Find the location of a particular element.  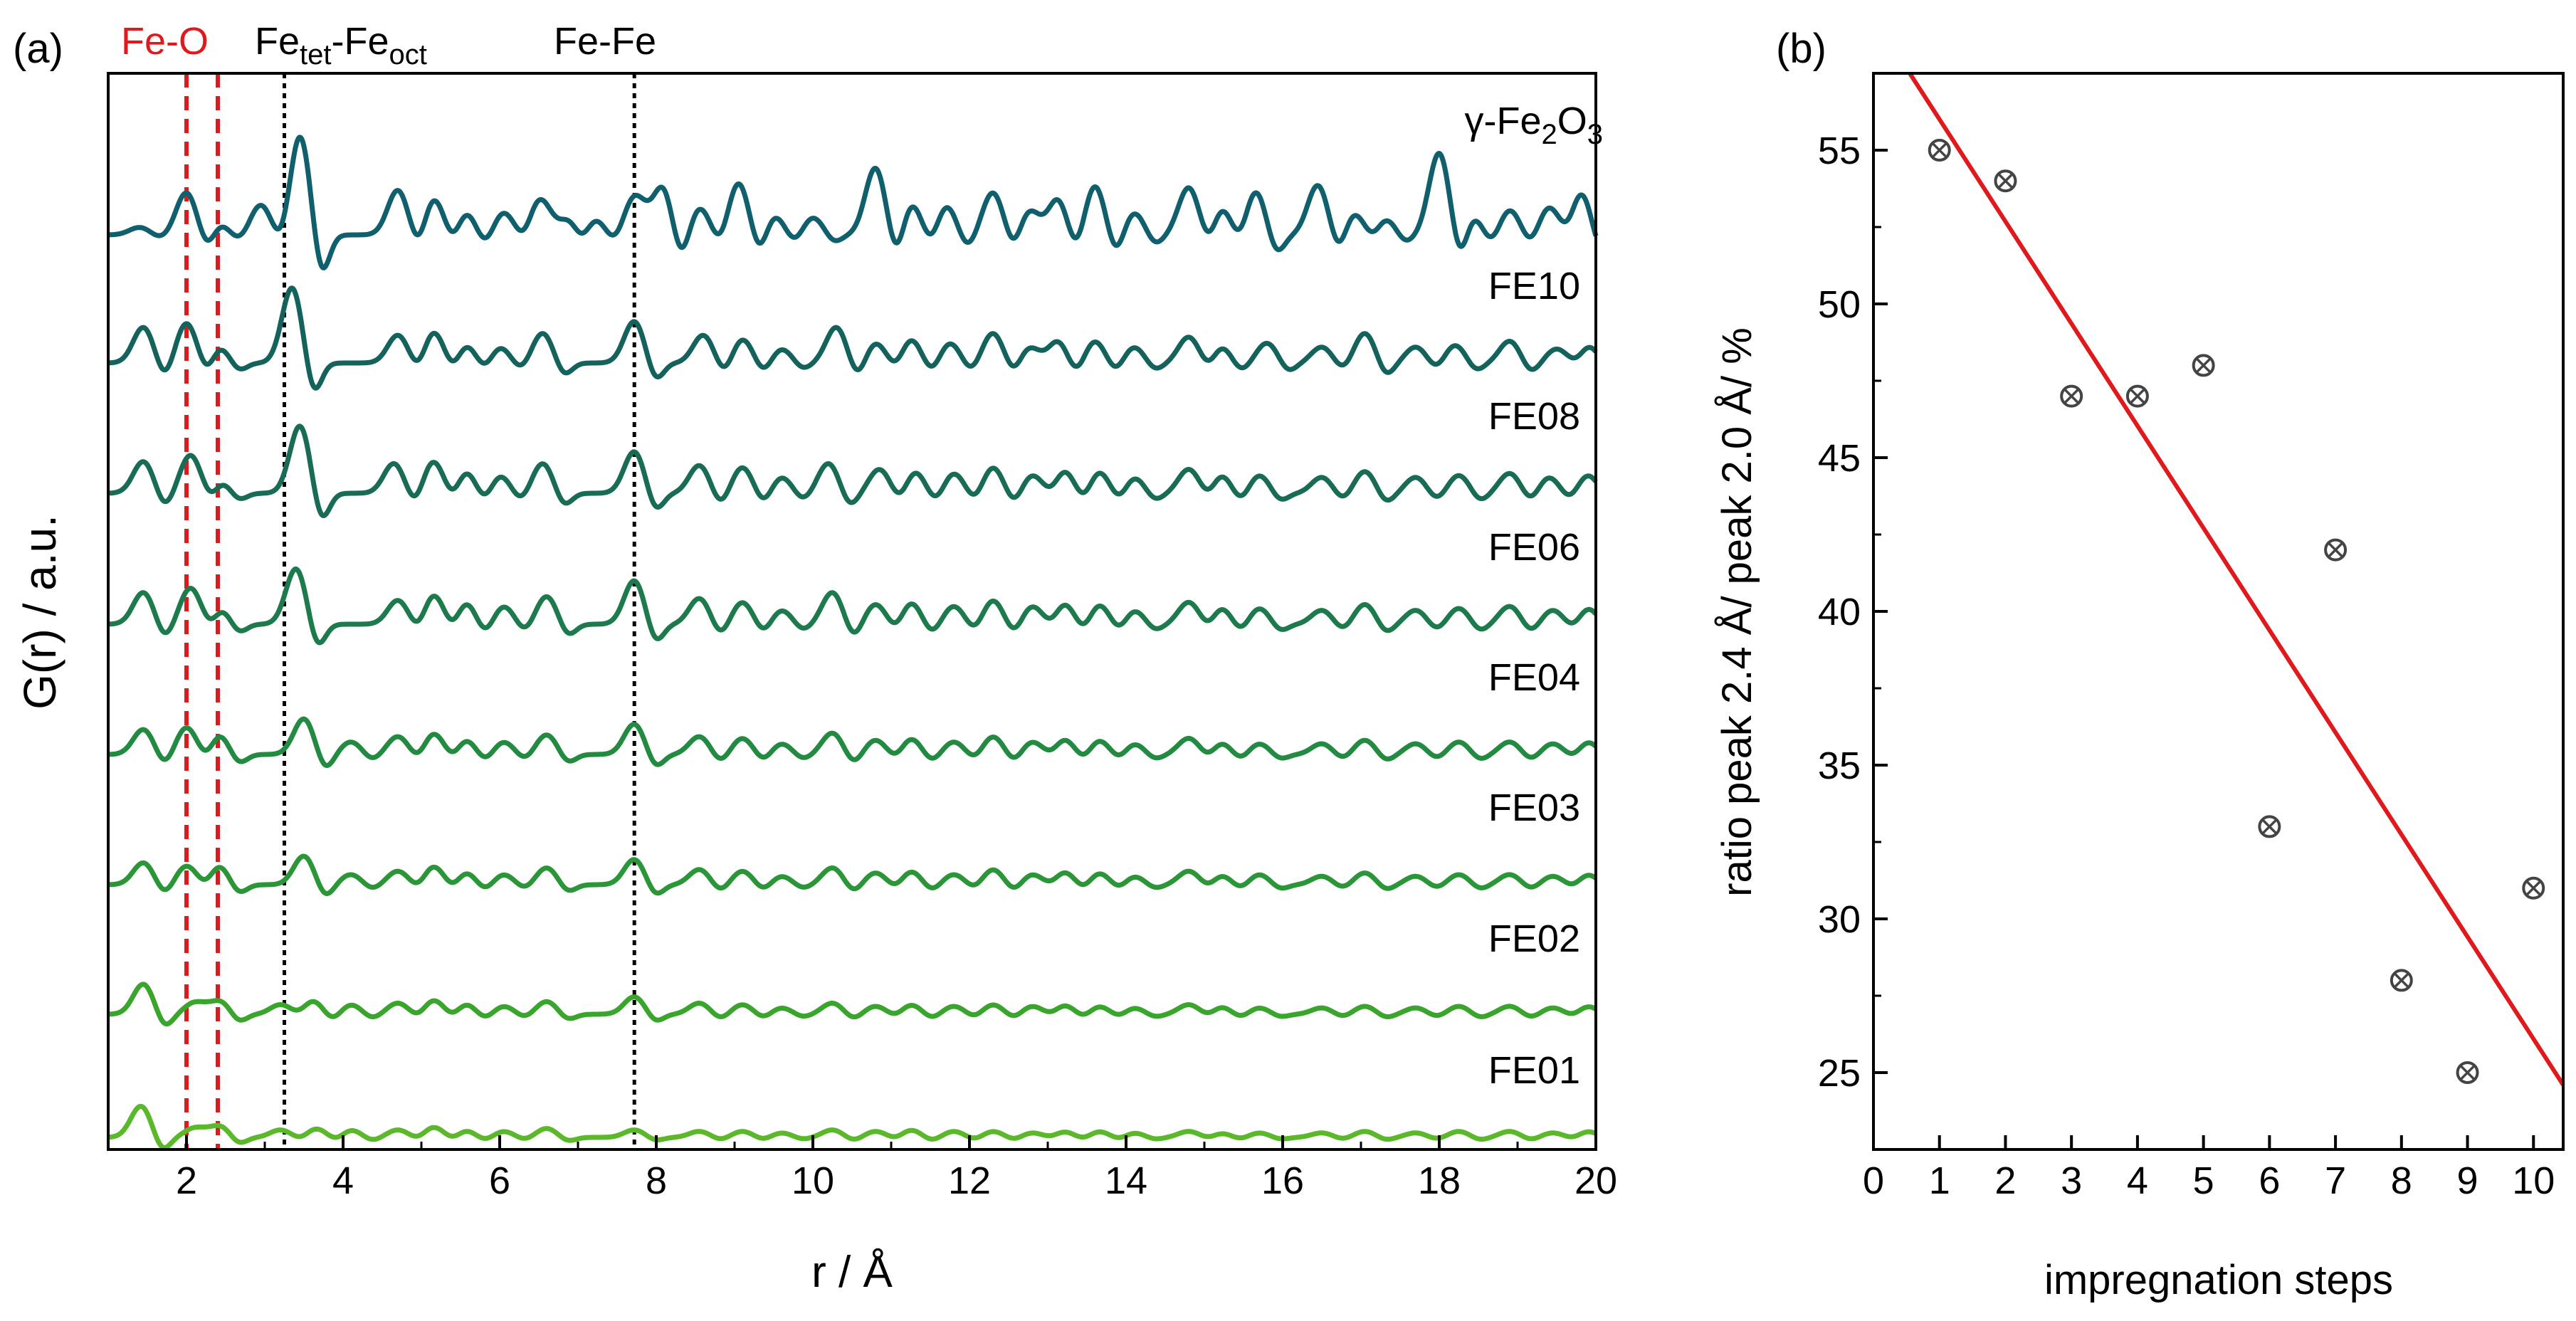

series-label-fe08: FE08 is located at coordinates (1534, 416).